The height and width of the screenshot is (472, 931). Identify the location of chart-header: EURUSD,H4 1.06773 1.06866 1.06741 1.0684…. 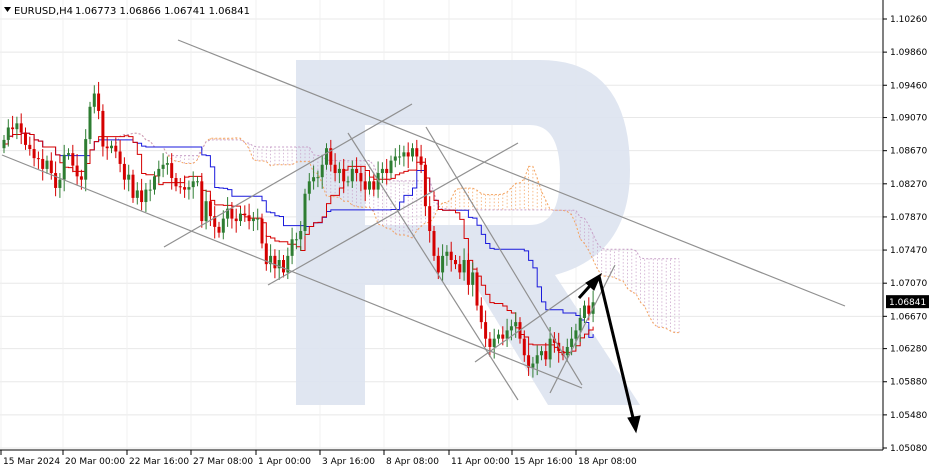
(127, 11).